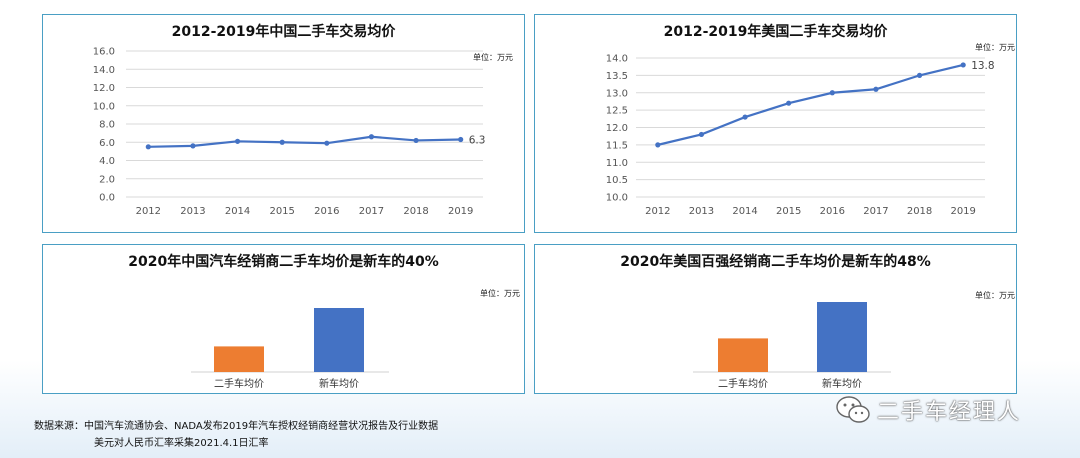  I want to click on watermark: 二手车经理人, so click(928, 410).